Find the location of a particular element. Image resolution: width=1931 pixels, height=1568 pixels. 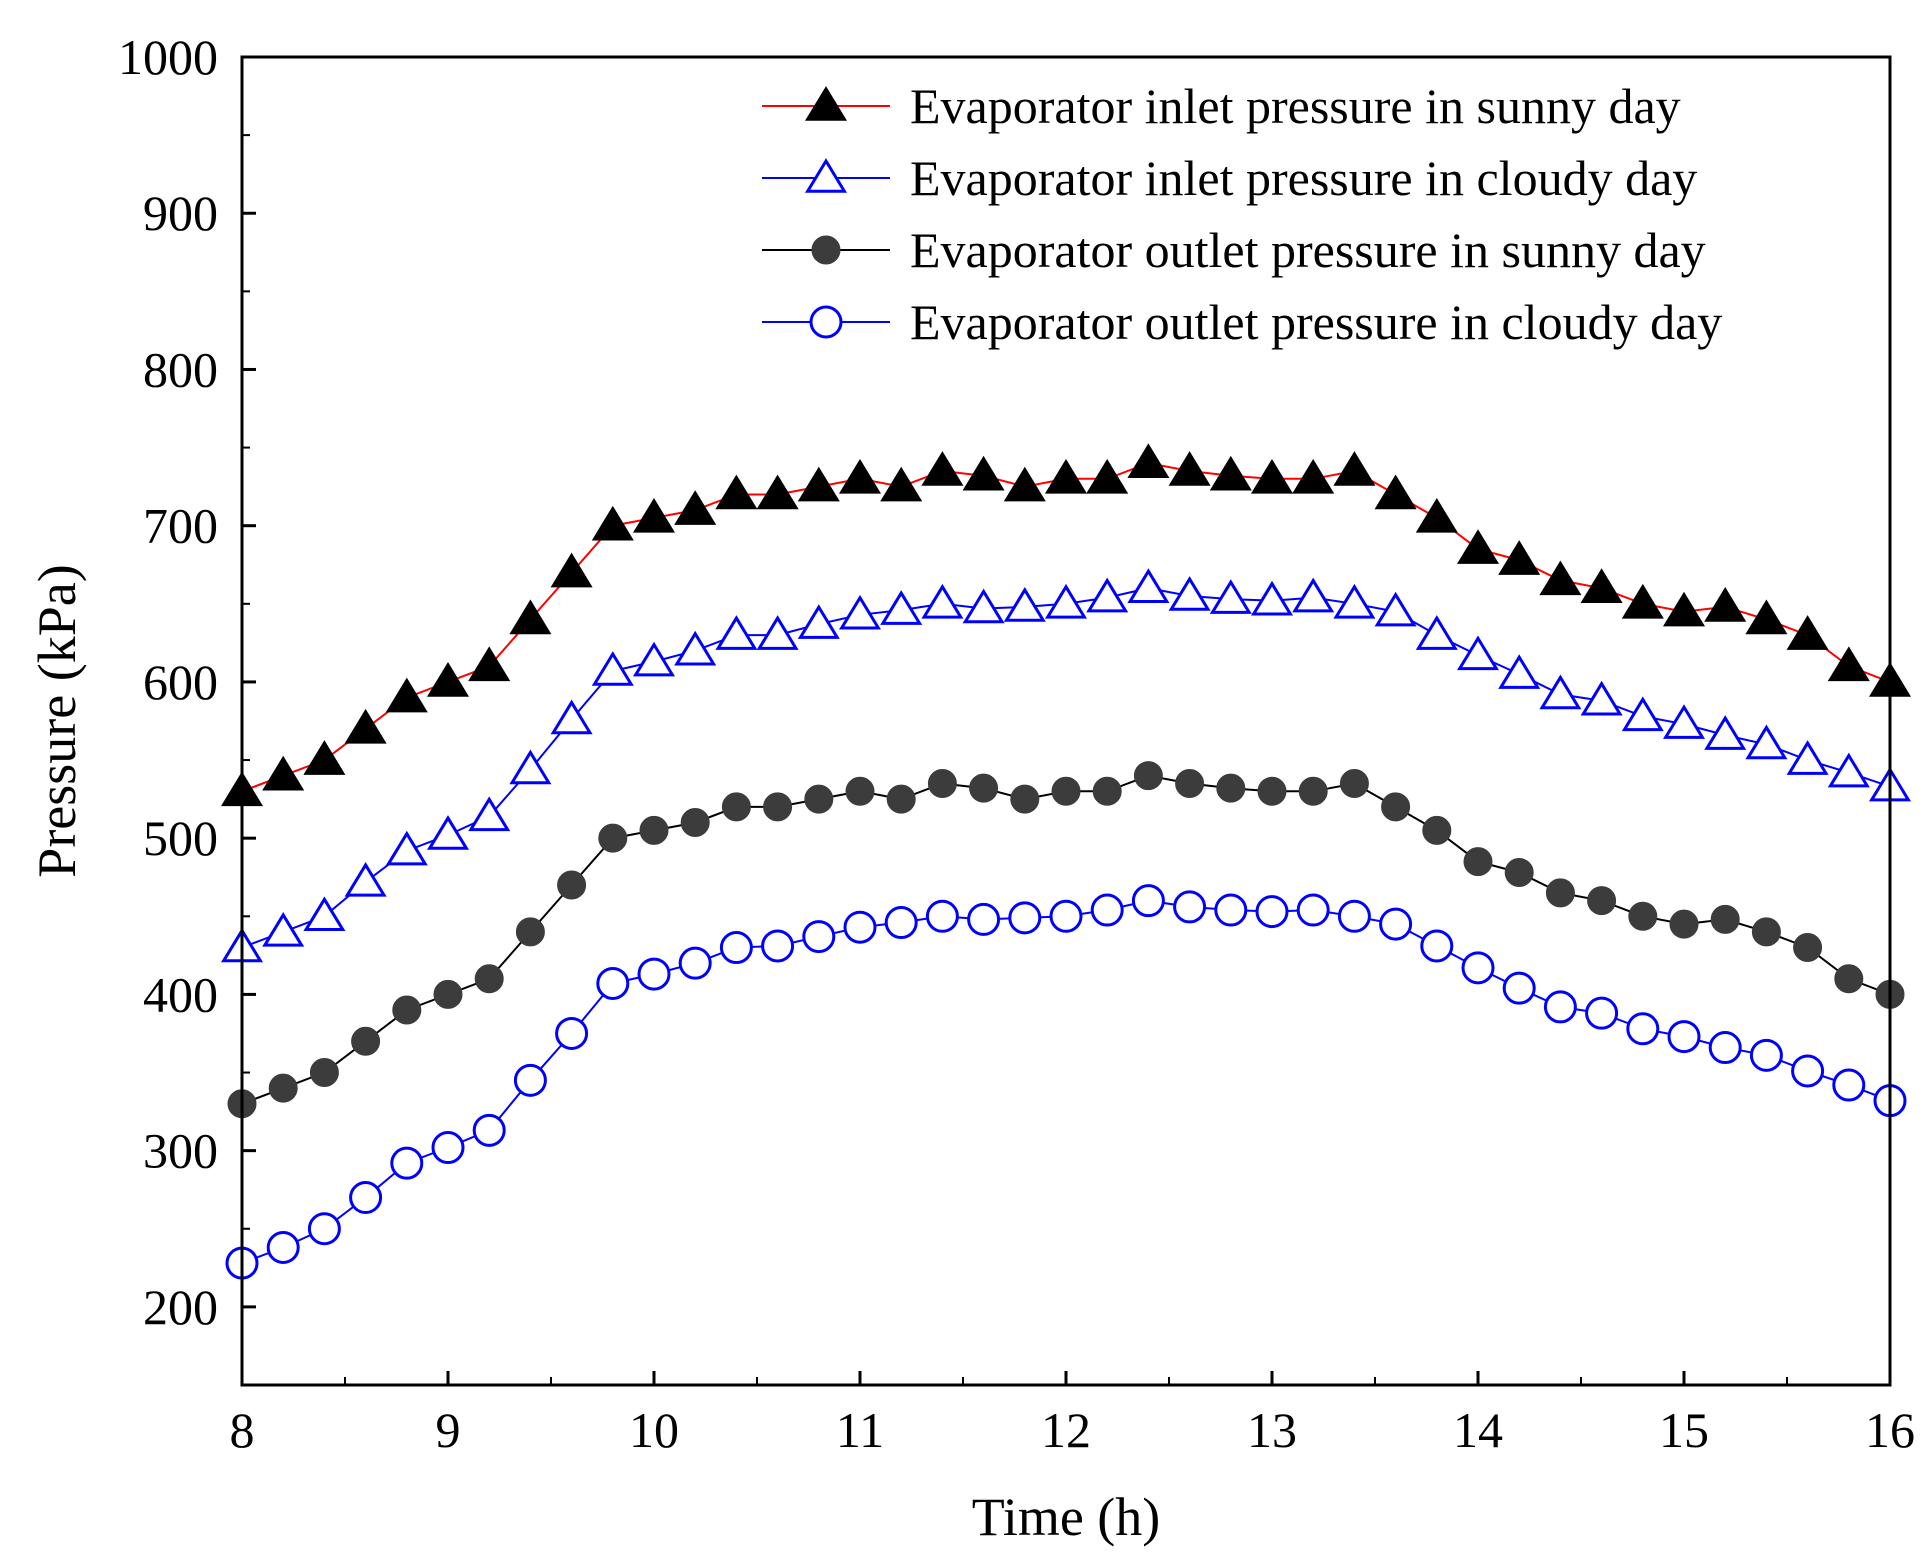

x-tick-label: 11 is located at coordinates (860, 1430).